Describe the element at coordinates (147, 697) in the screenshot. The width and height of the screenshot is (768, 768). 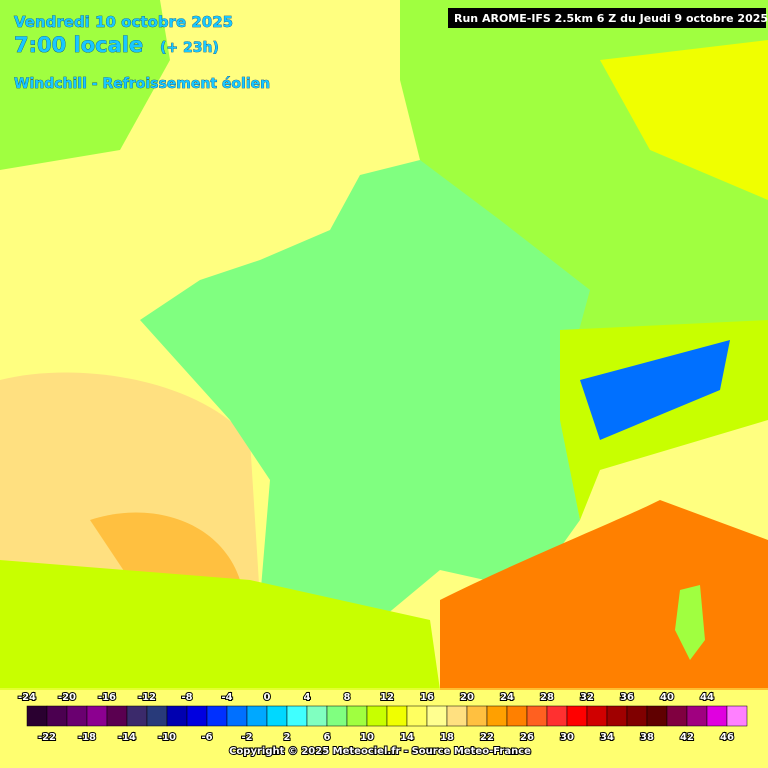
I see `legend-label: -12` at that location.